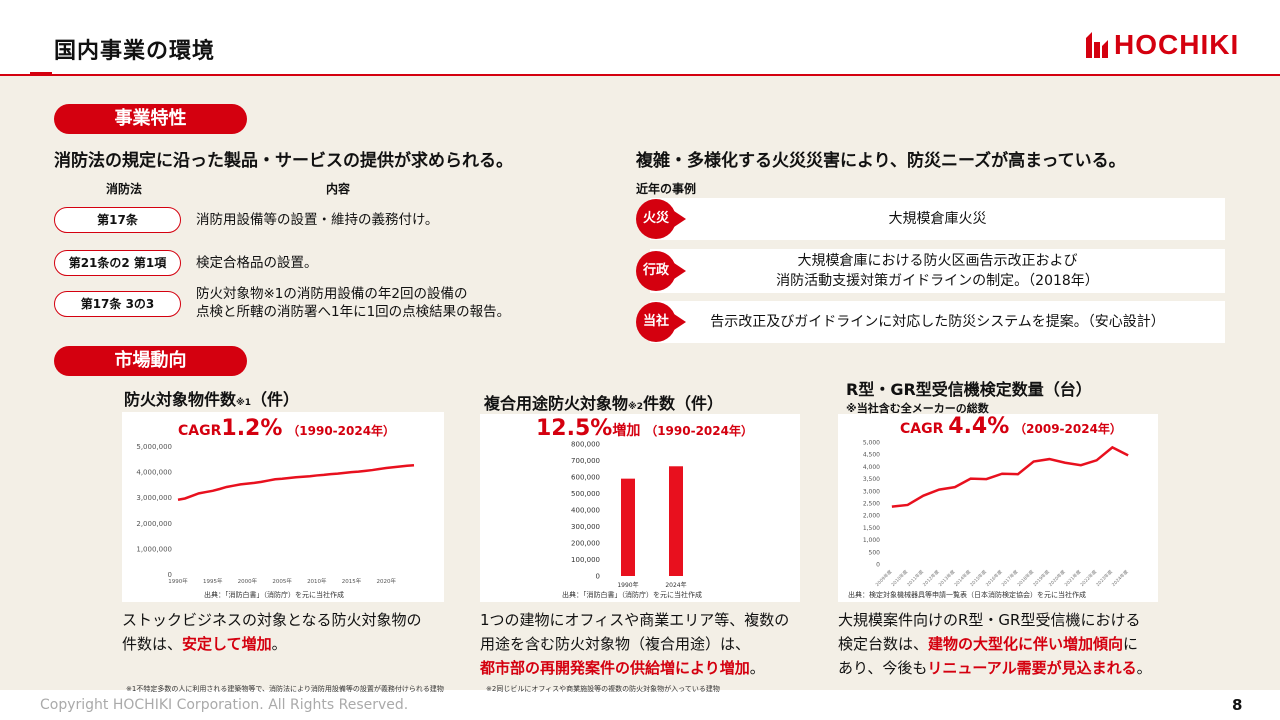 This screenshot has height=720, width=1280. Describe the element at coordinates (656, 271) in the screenshot. I see `case-tag-2: 行政` at that location.